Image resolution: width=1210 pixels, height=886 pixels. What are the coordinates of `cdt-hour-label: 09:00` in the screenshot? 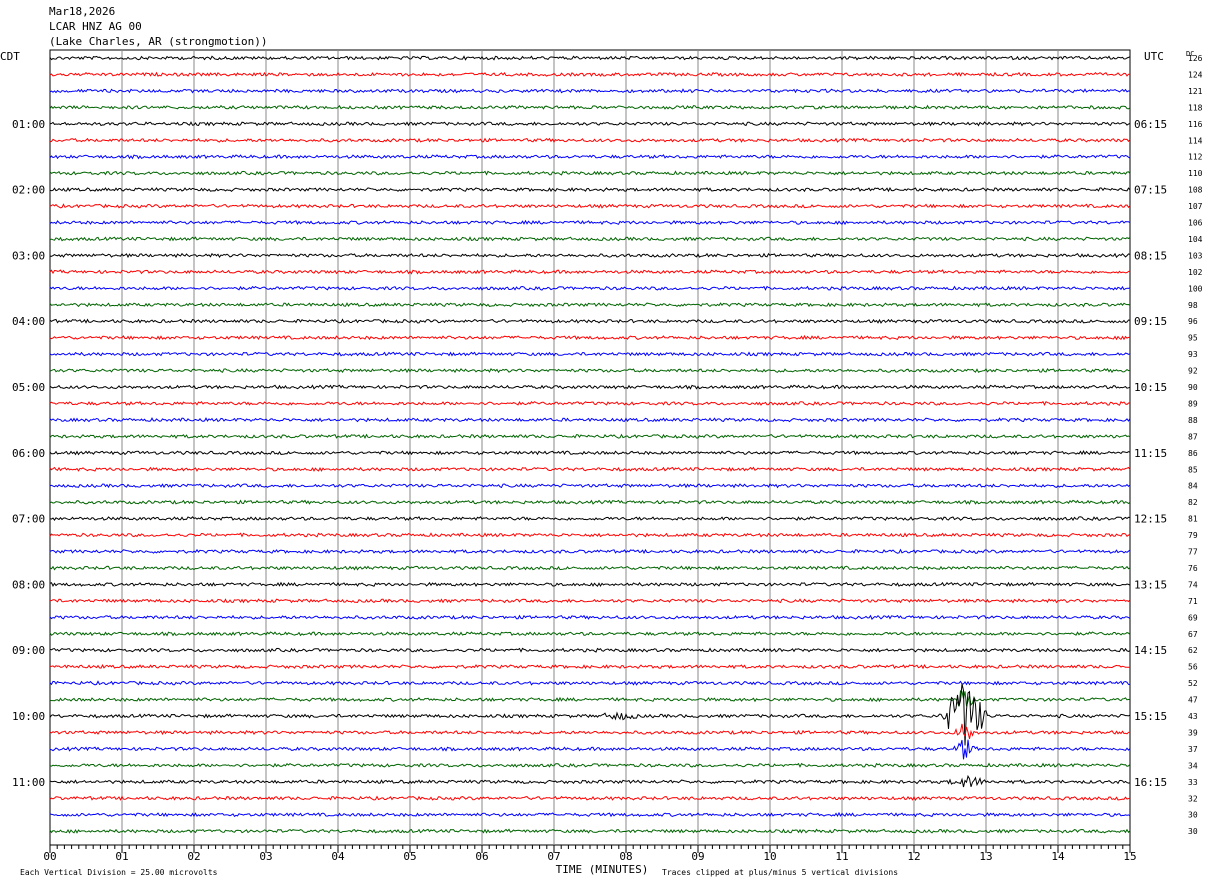 It's located at (28, 650).